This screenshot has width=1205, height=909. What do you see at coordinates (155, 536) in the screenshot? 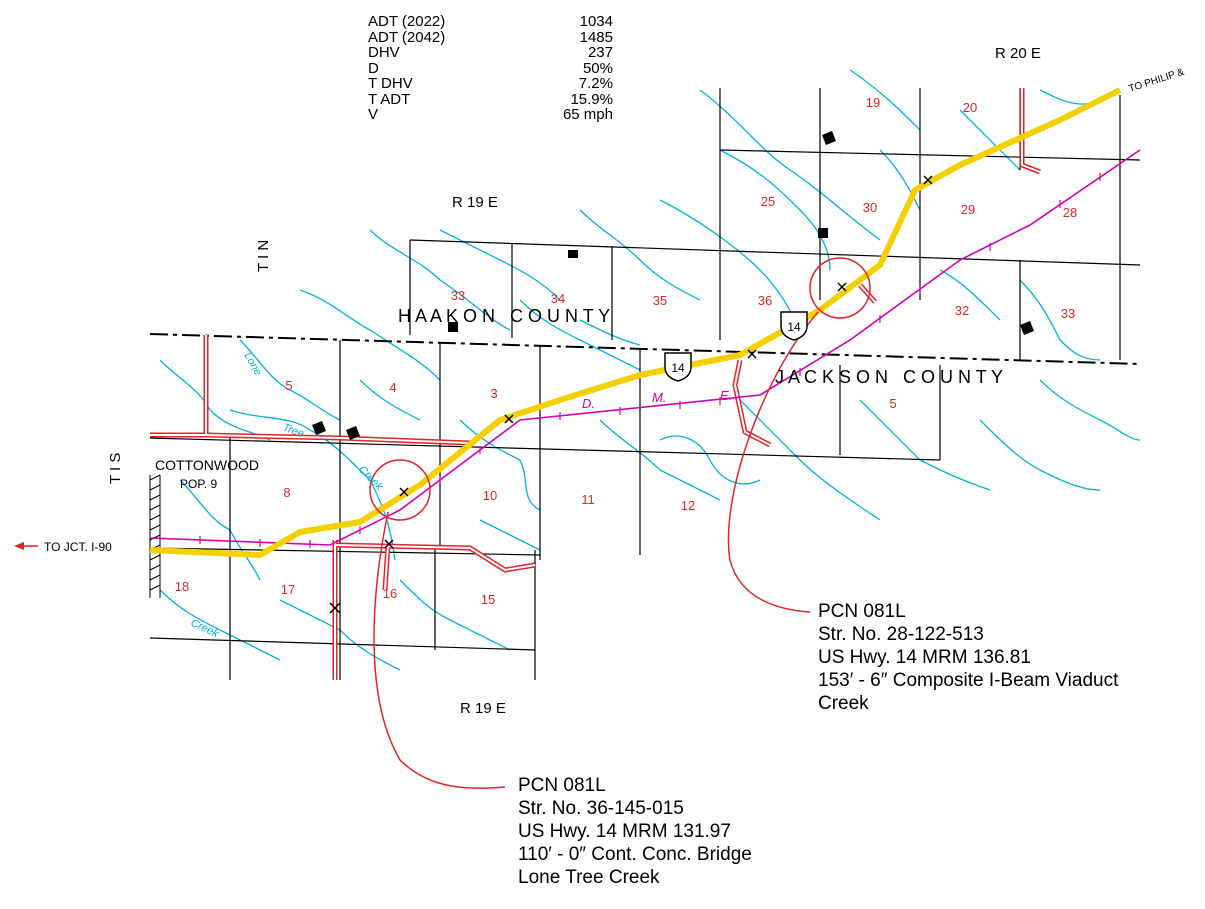
I see `township-boundary-hatch` at bounding box center [155, 536].